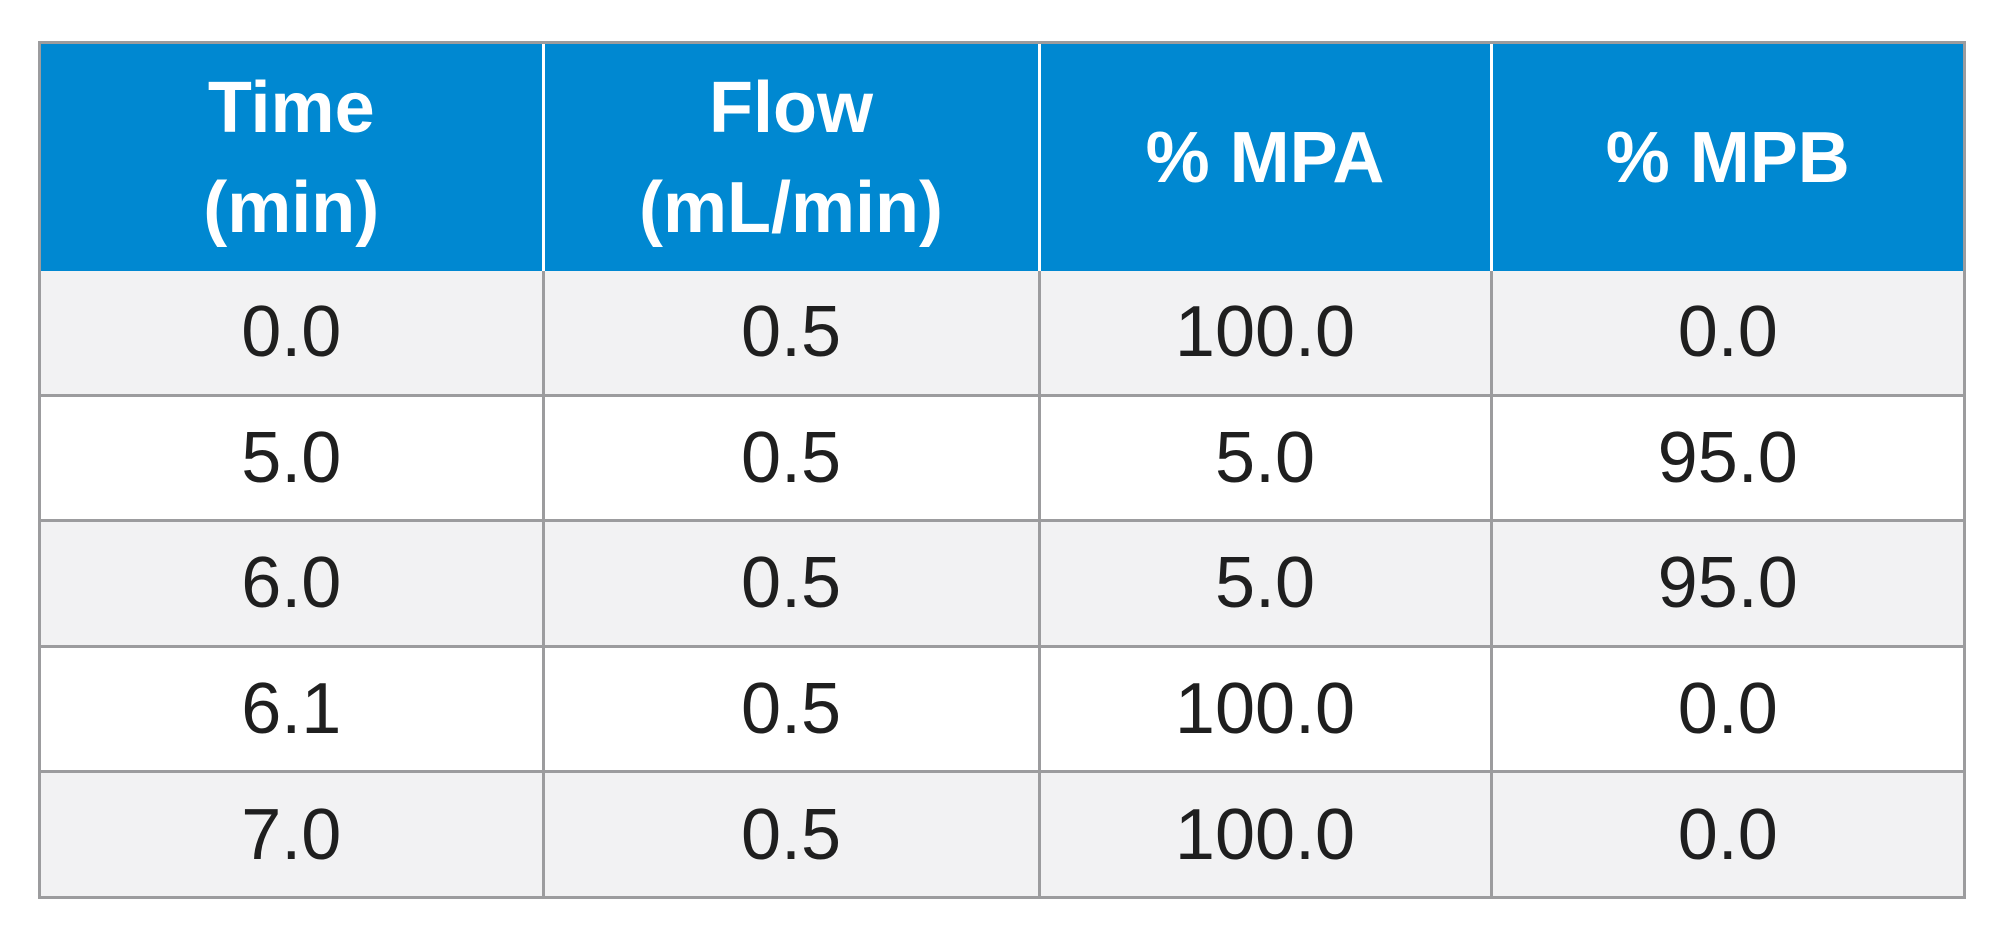 The height and width of the screenshot is (939, 2000). I want to click on table-row: 0.0 0.5 100.0 0.0, so click(1002, 334).